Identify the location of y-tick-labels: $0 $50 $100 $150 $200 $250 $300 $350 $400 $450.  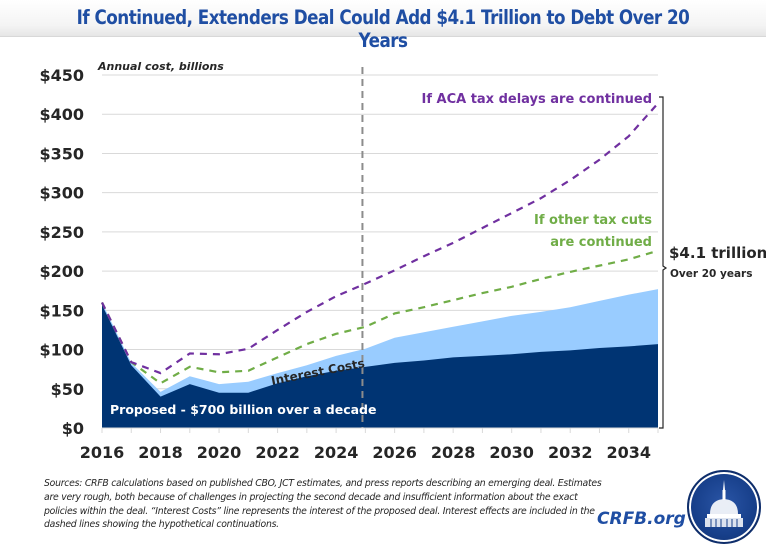
(61, 252).